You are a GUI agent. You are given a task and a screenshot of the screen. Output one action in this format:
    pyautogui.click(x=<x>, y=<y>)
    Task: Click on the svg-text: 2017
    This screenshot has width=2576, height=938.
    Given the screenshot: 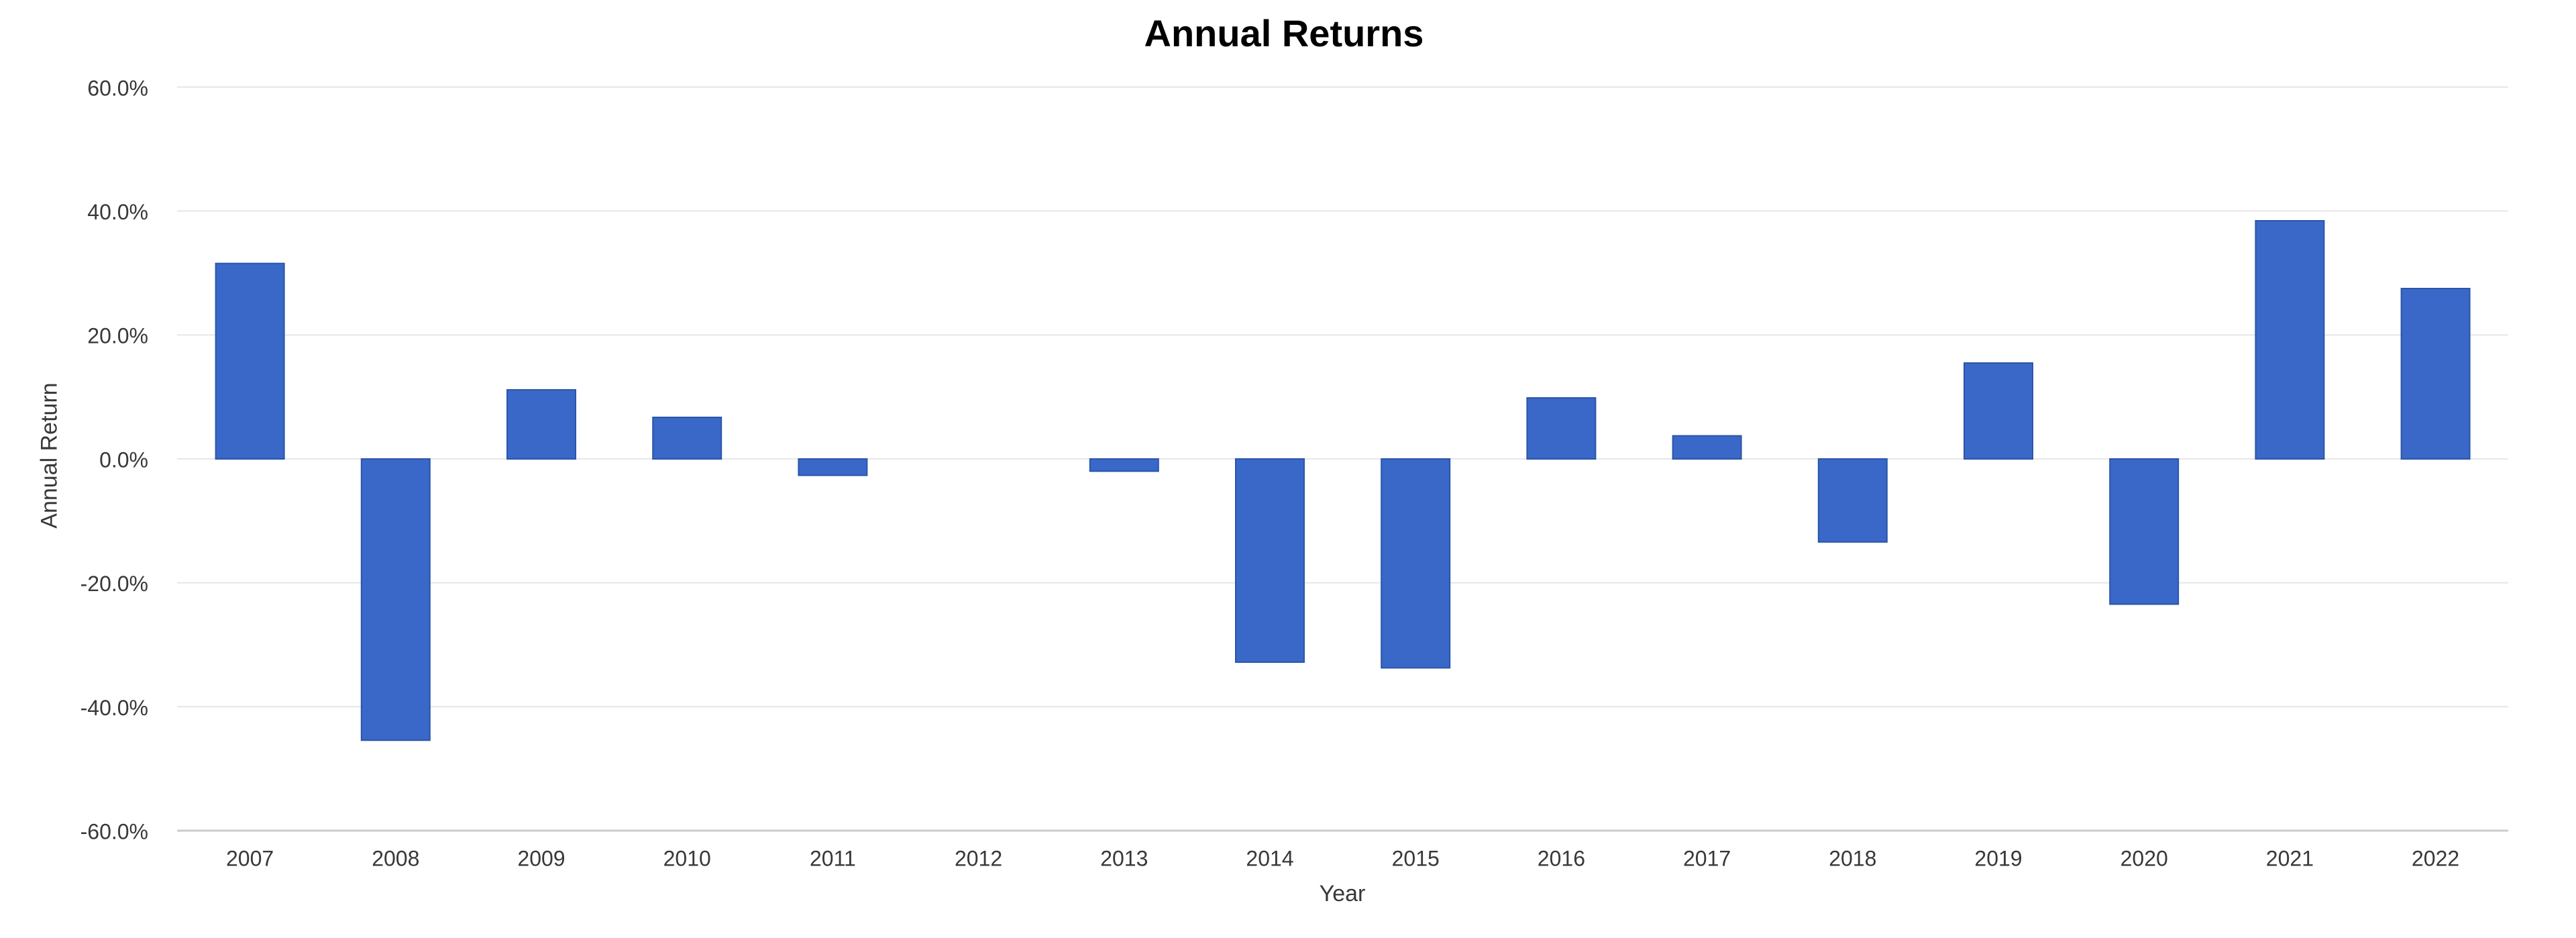 What is the action you would take?
    pyautogui.click(x=1707, y=859)
    